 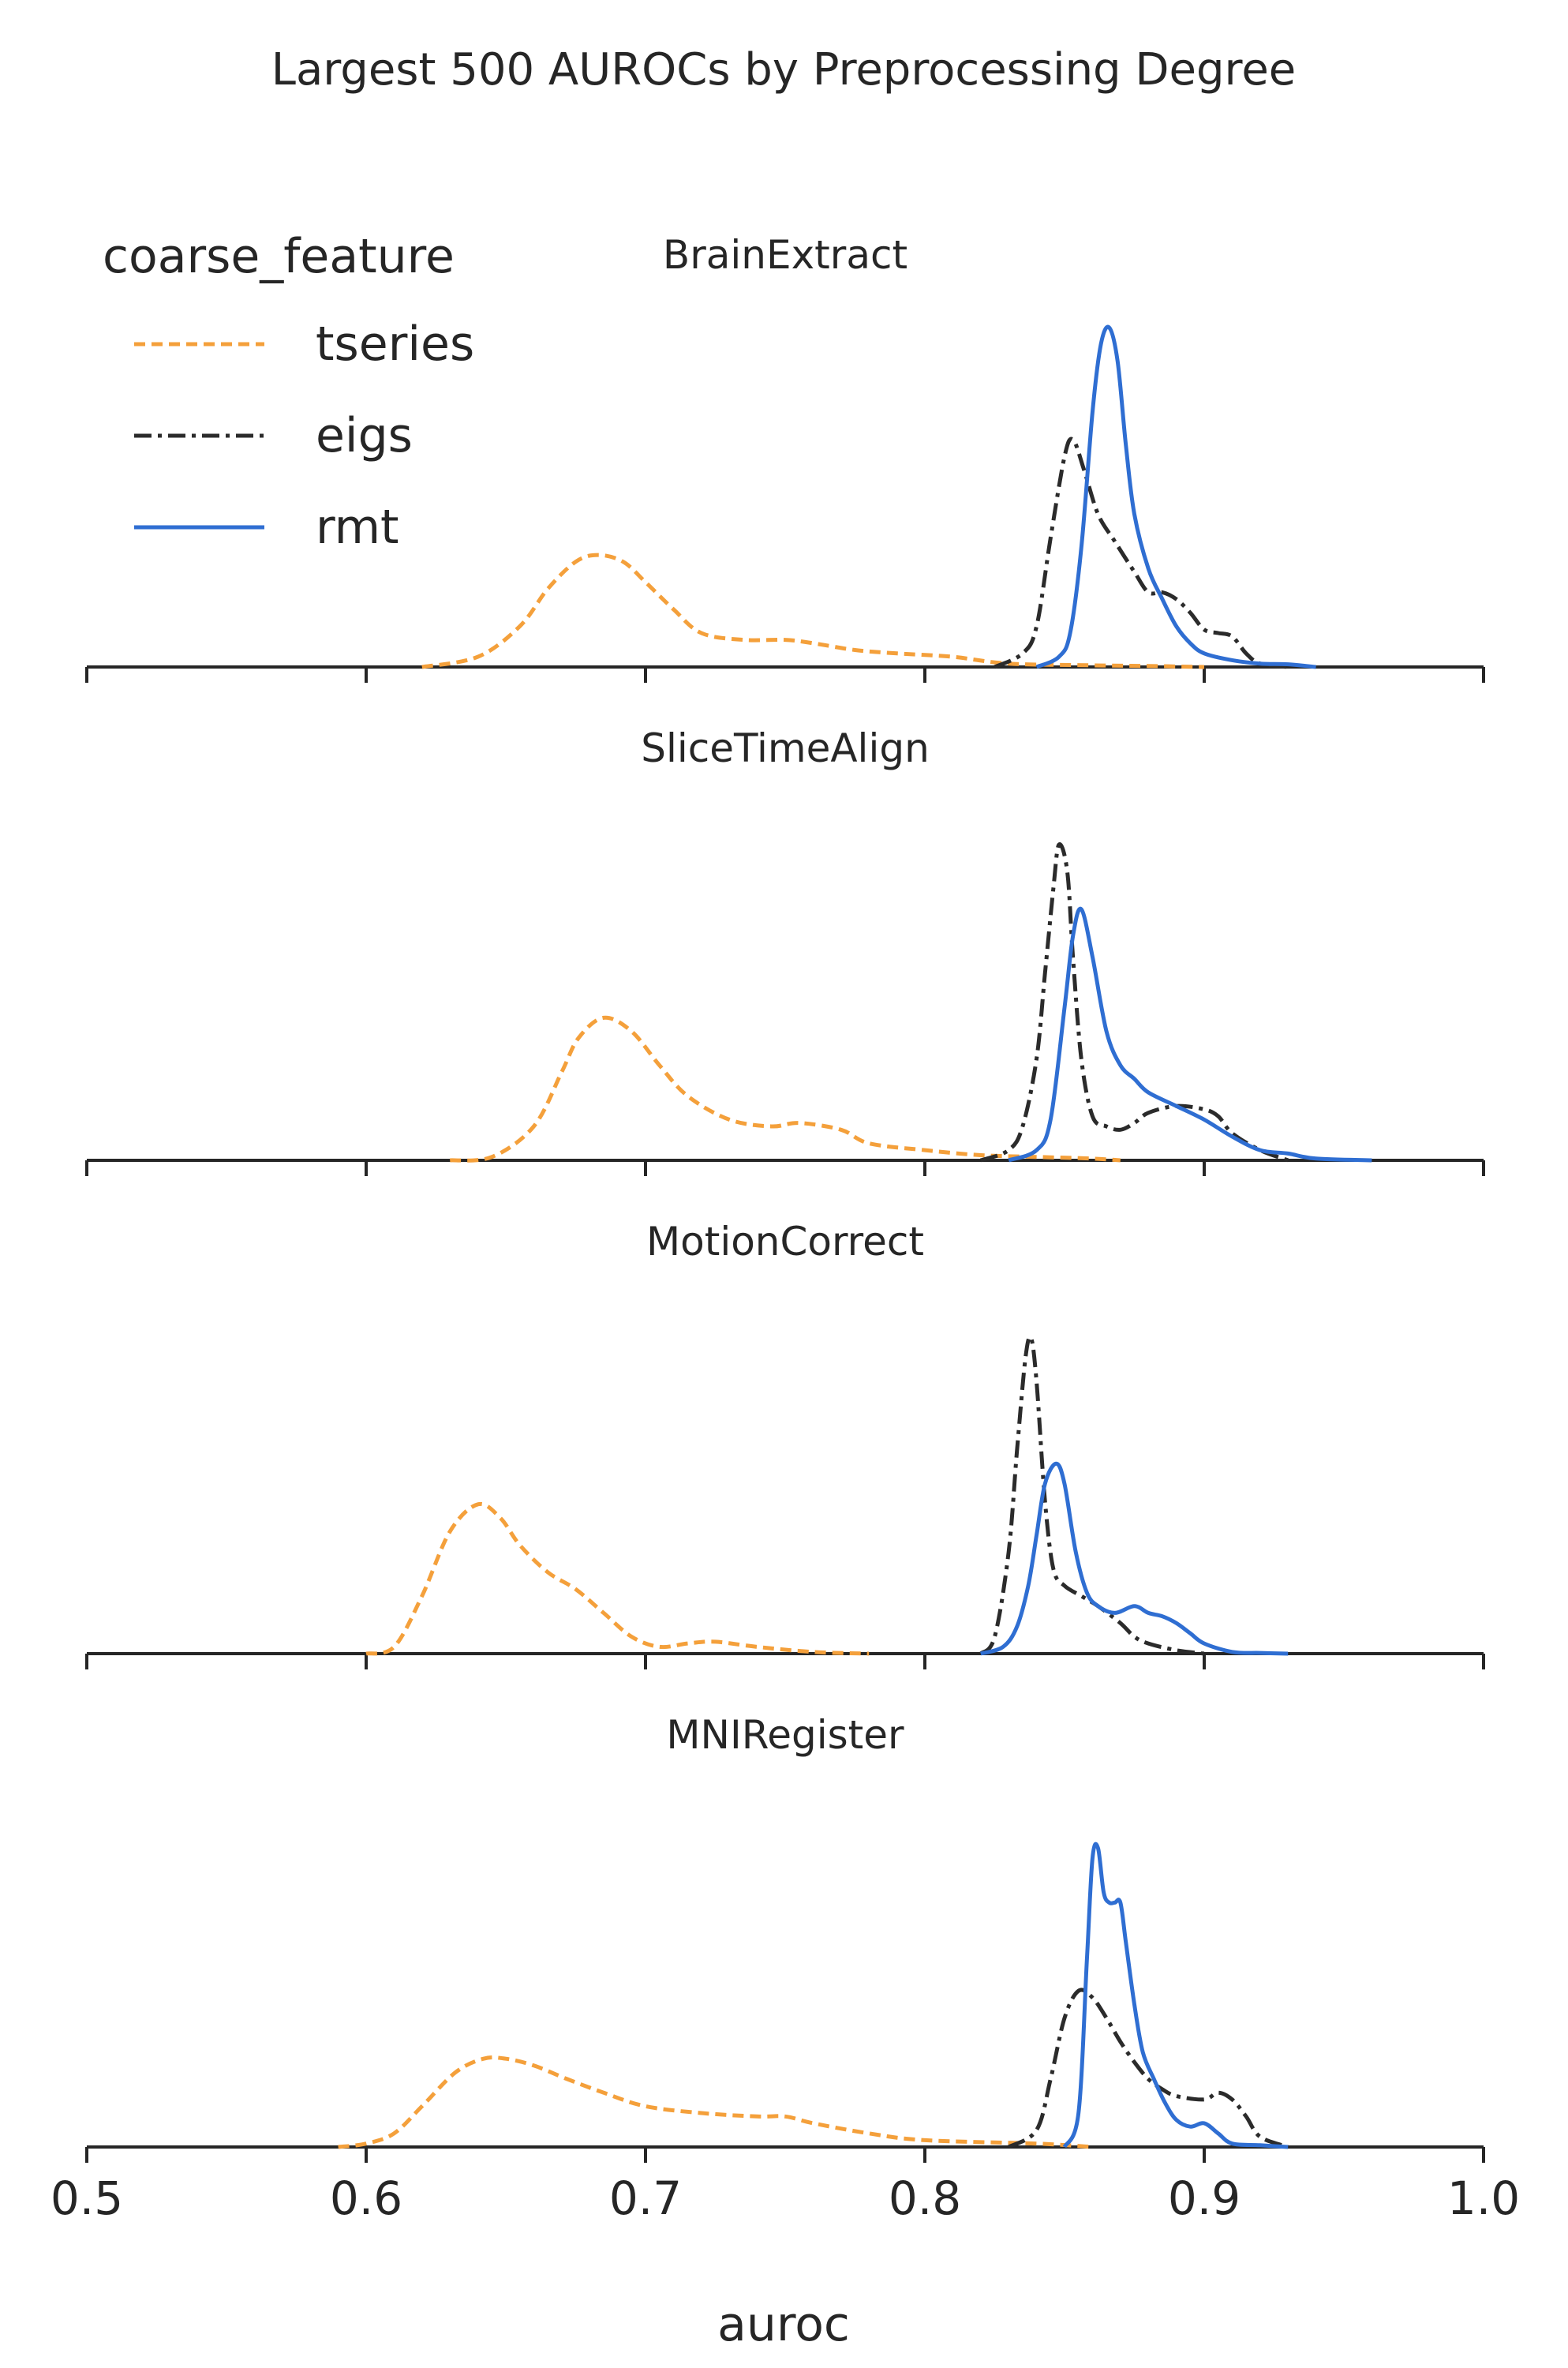 I want to click on legend-items: tseries eigs rmt, so click(x=304, y=436).